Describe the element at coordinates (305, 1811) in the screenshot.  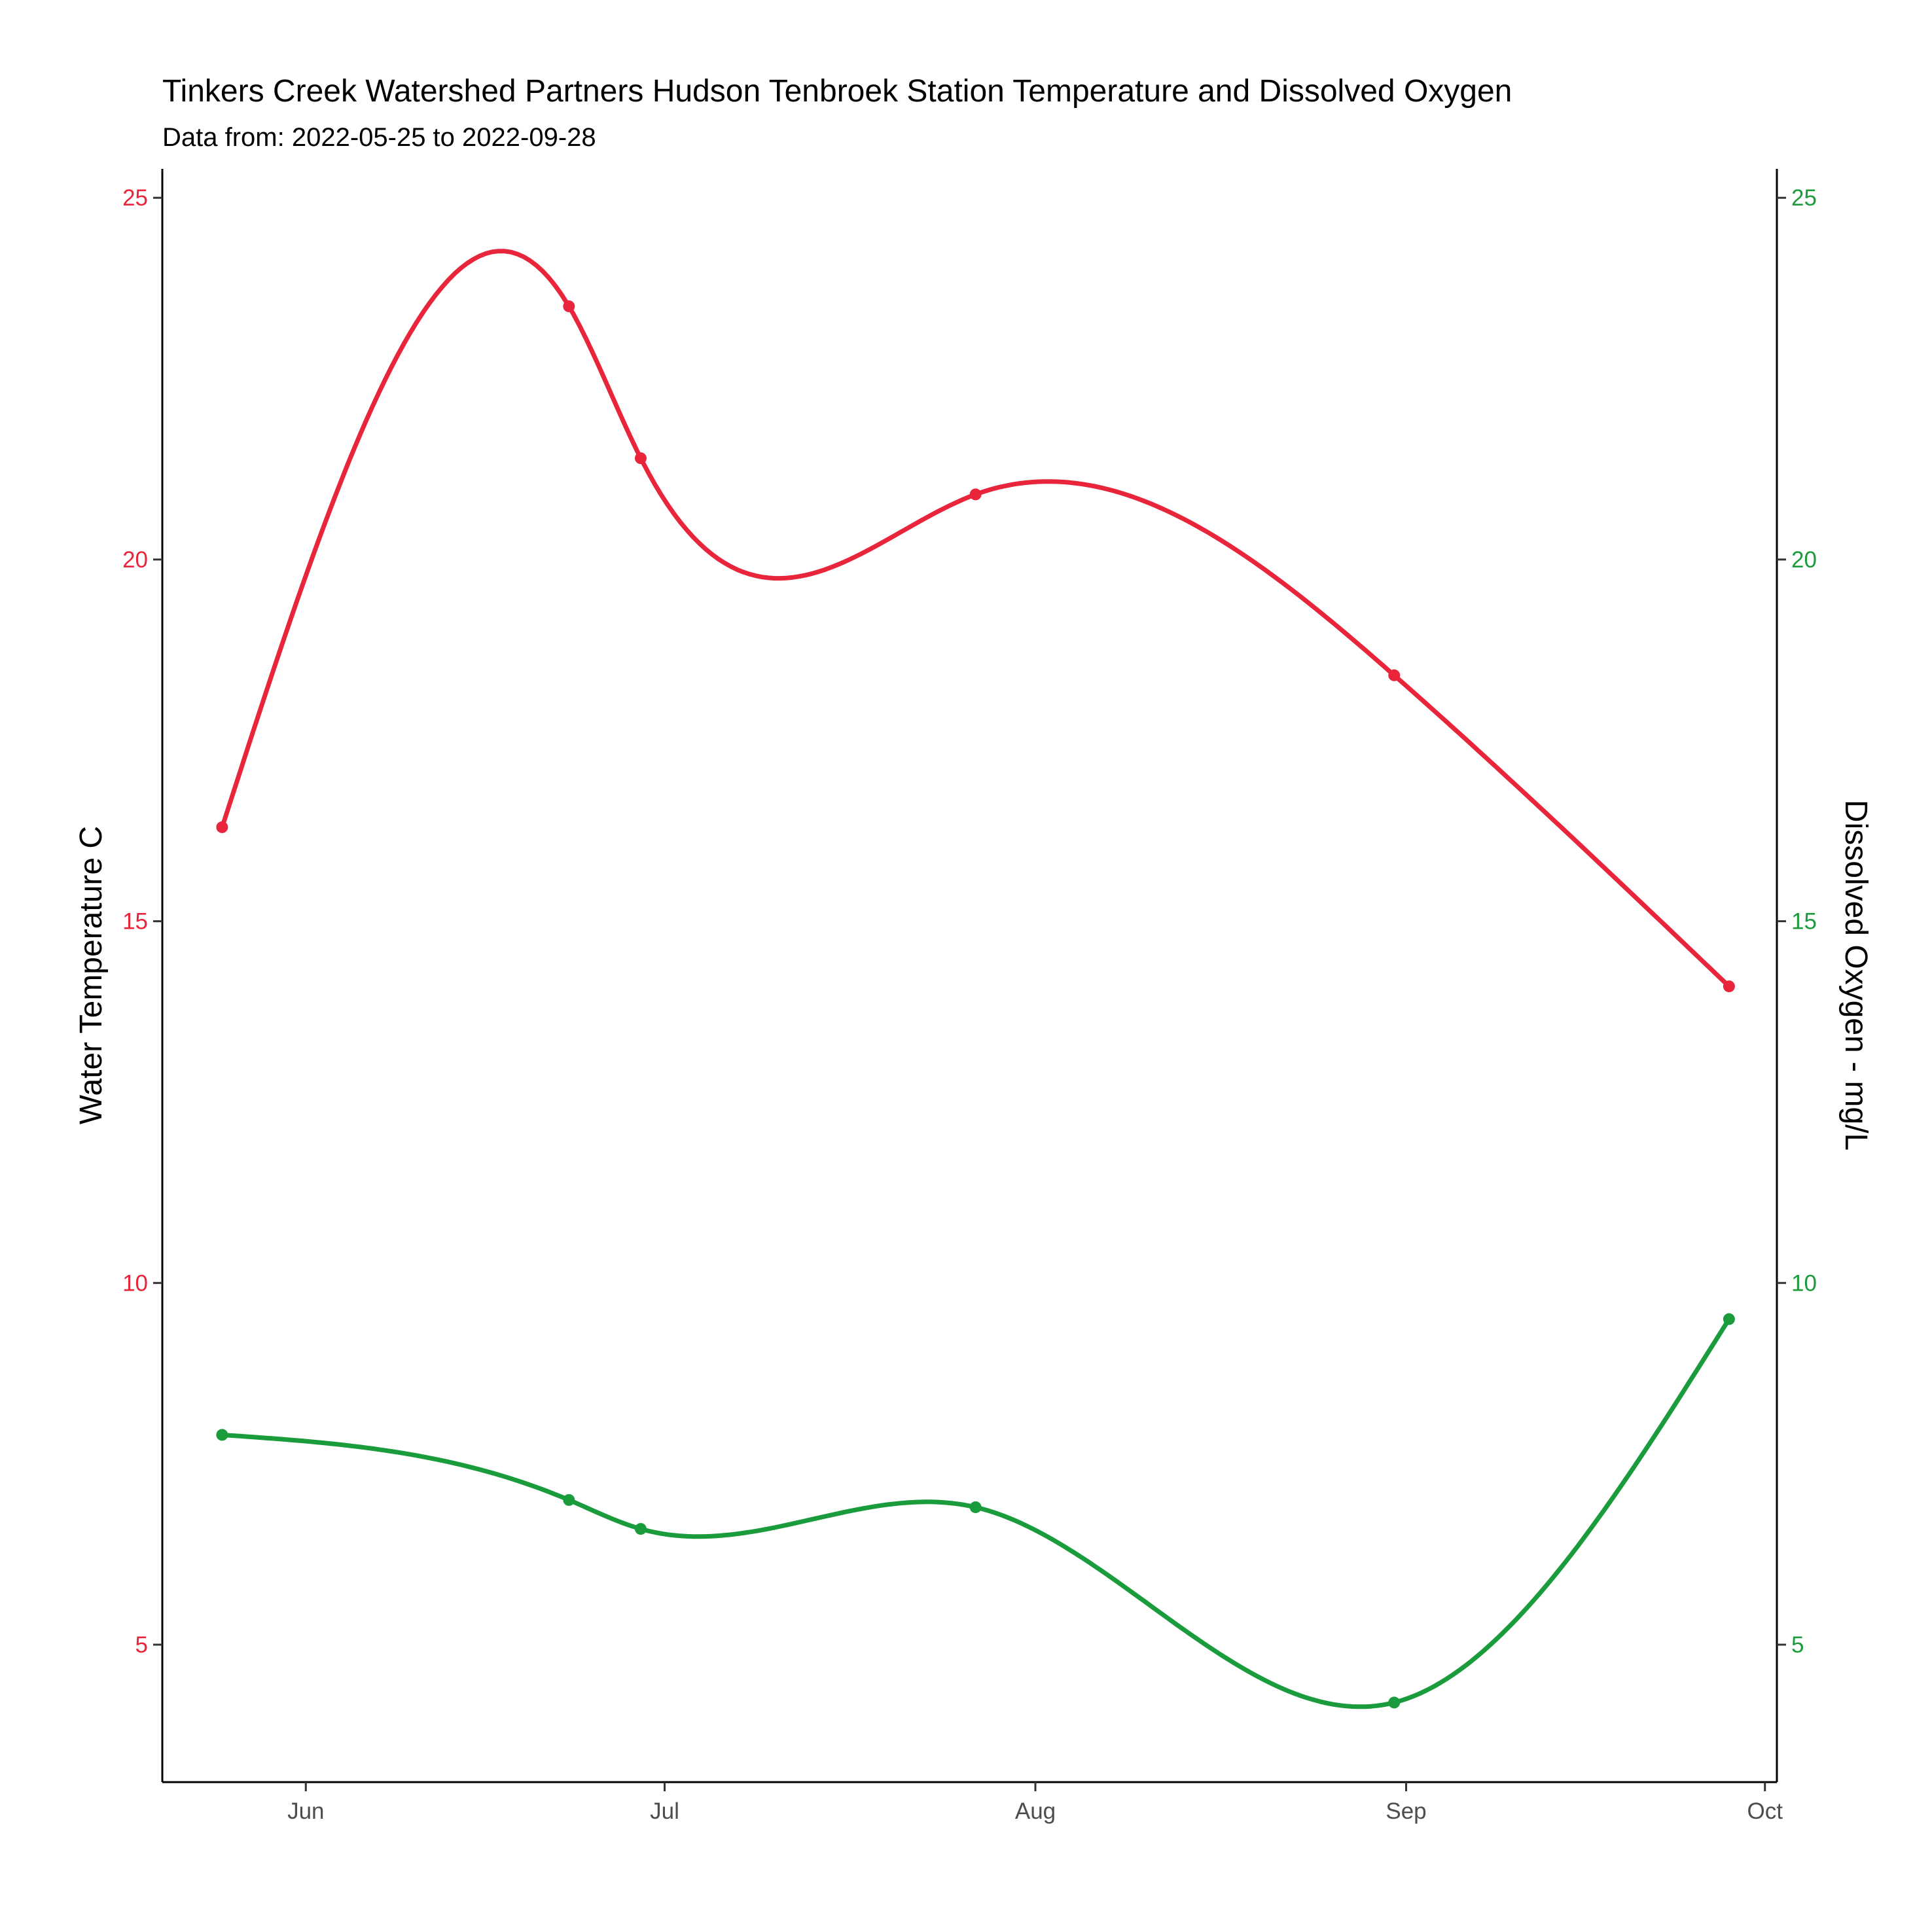
I see `x-tick-label: Jun` at that location.